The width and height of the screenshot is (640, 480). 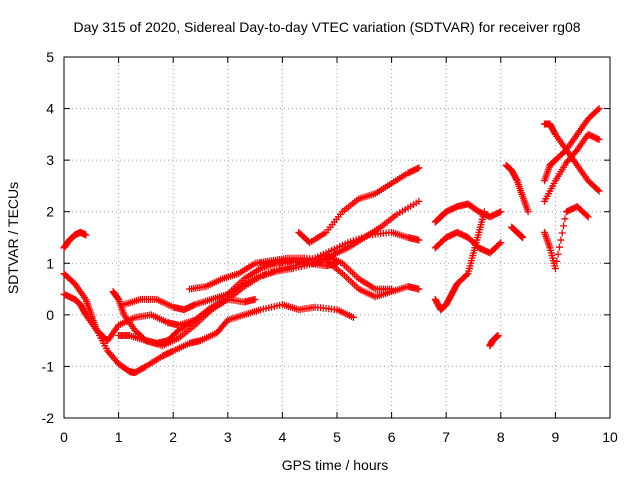 What do you see at coordinates (610, 437) in the screenshot?
I see `x-tick-label: 10` at bounding box center [610, 437].